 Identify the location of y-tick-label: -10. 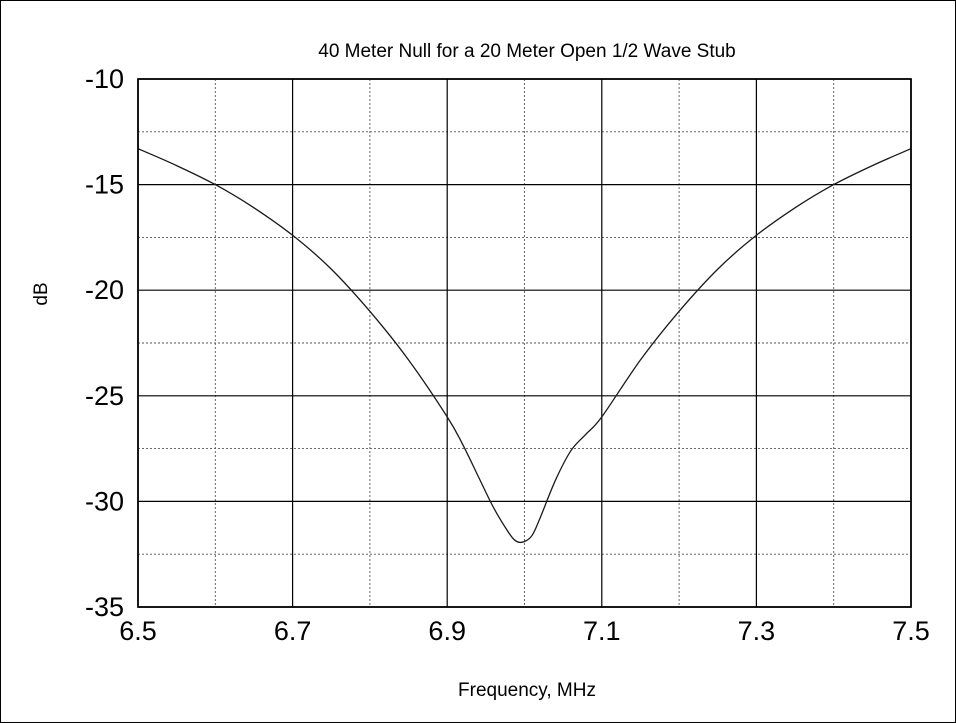
(104, 79).